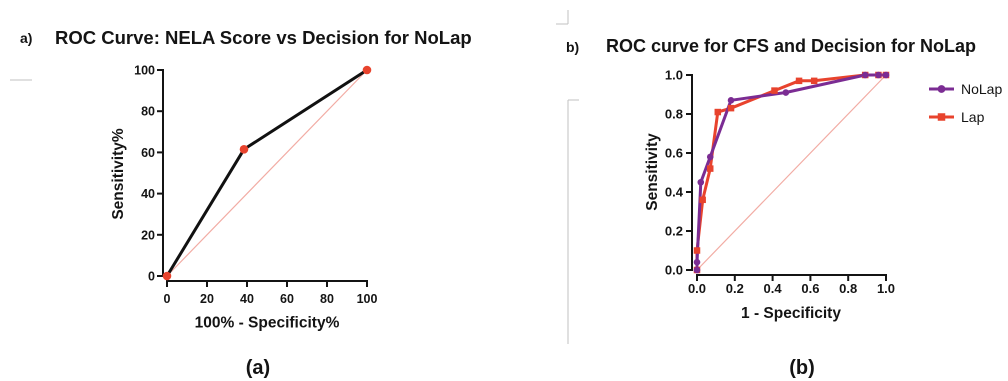 Image resolution: width=1008 pixels, height=381 pixels. I want to click on chart-a-y-tick-label: 80, so click(148, 112).